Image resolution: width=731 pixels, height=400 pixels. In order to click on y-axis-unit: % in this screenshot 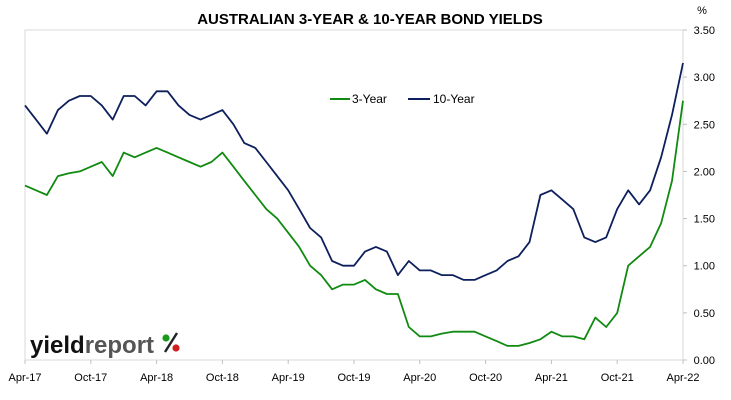, I will do `click(702, 11)`.